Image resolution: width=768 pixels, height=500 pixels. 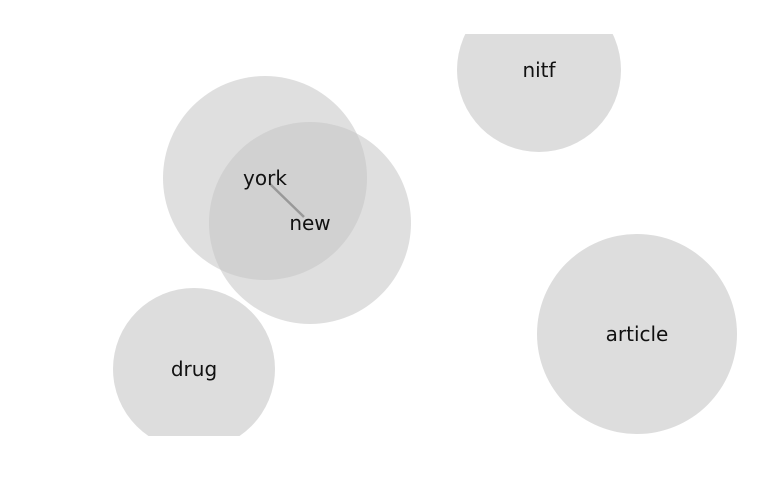 I want to click on label-new: new, so click(x=309, y=223).